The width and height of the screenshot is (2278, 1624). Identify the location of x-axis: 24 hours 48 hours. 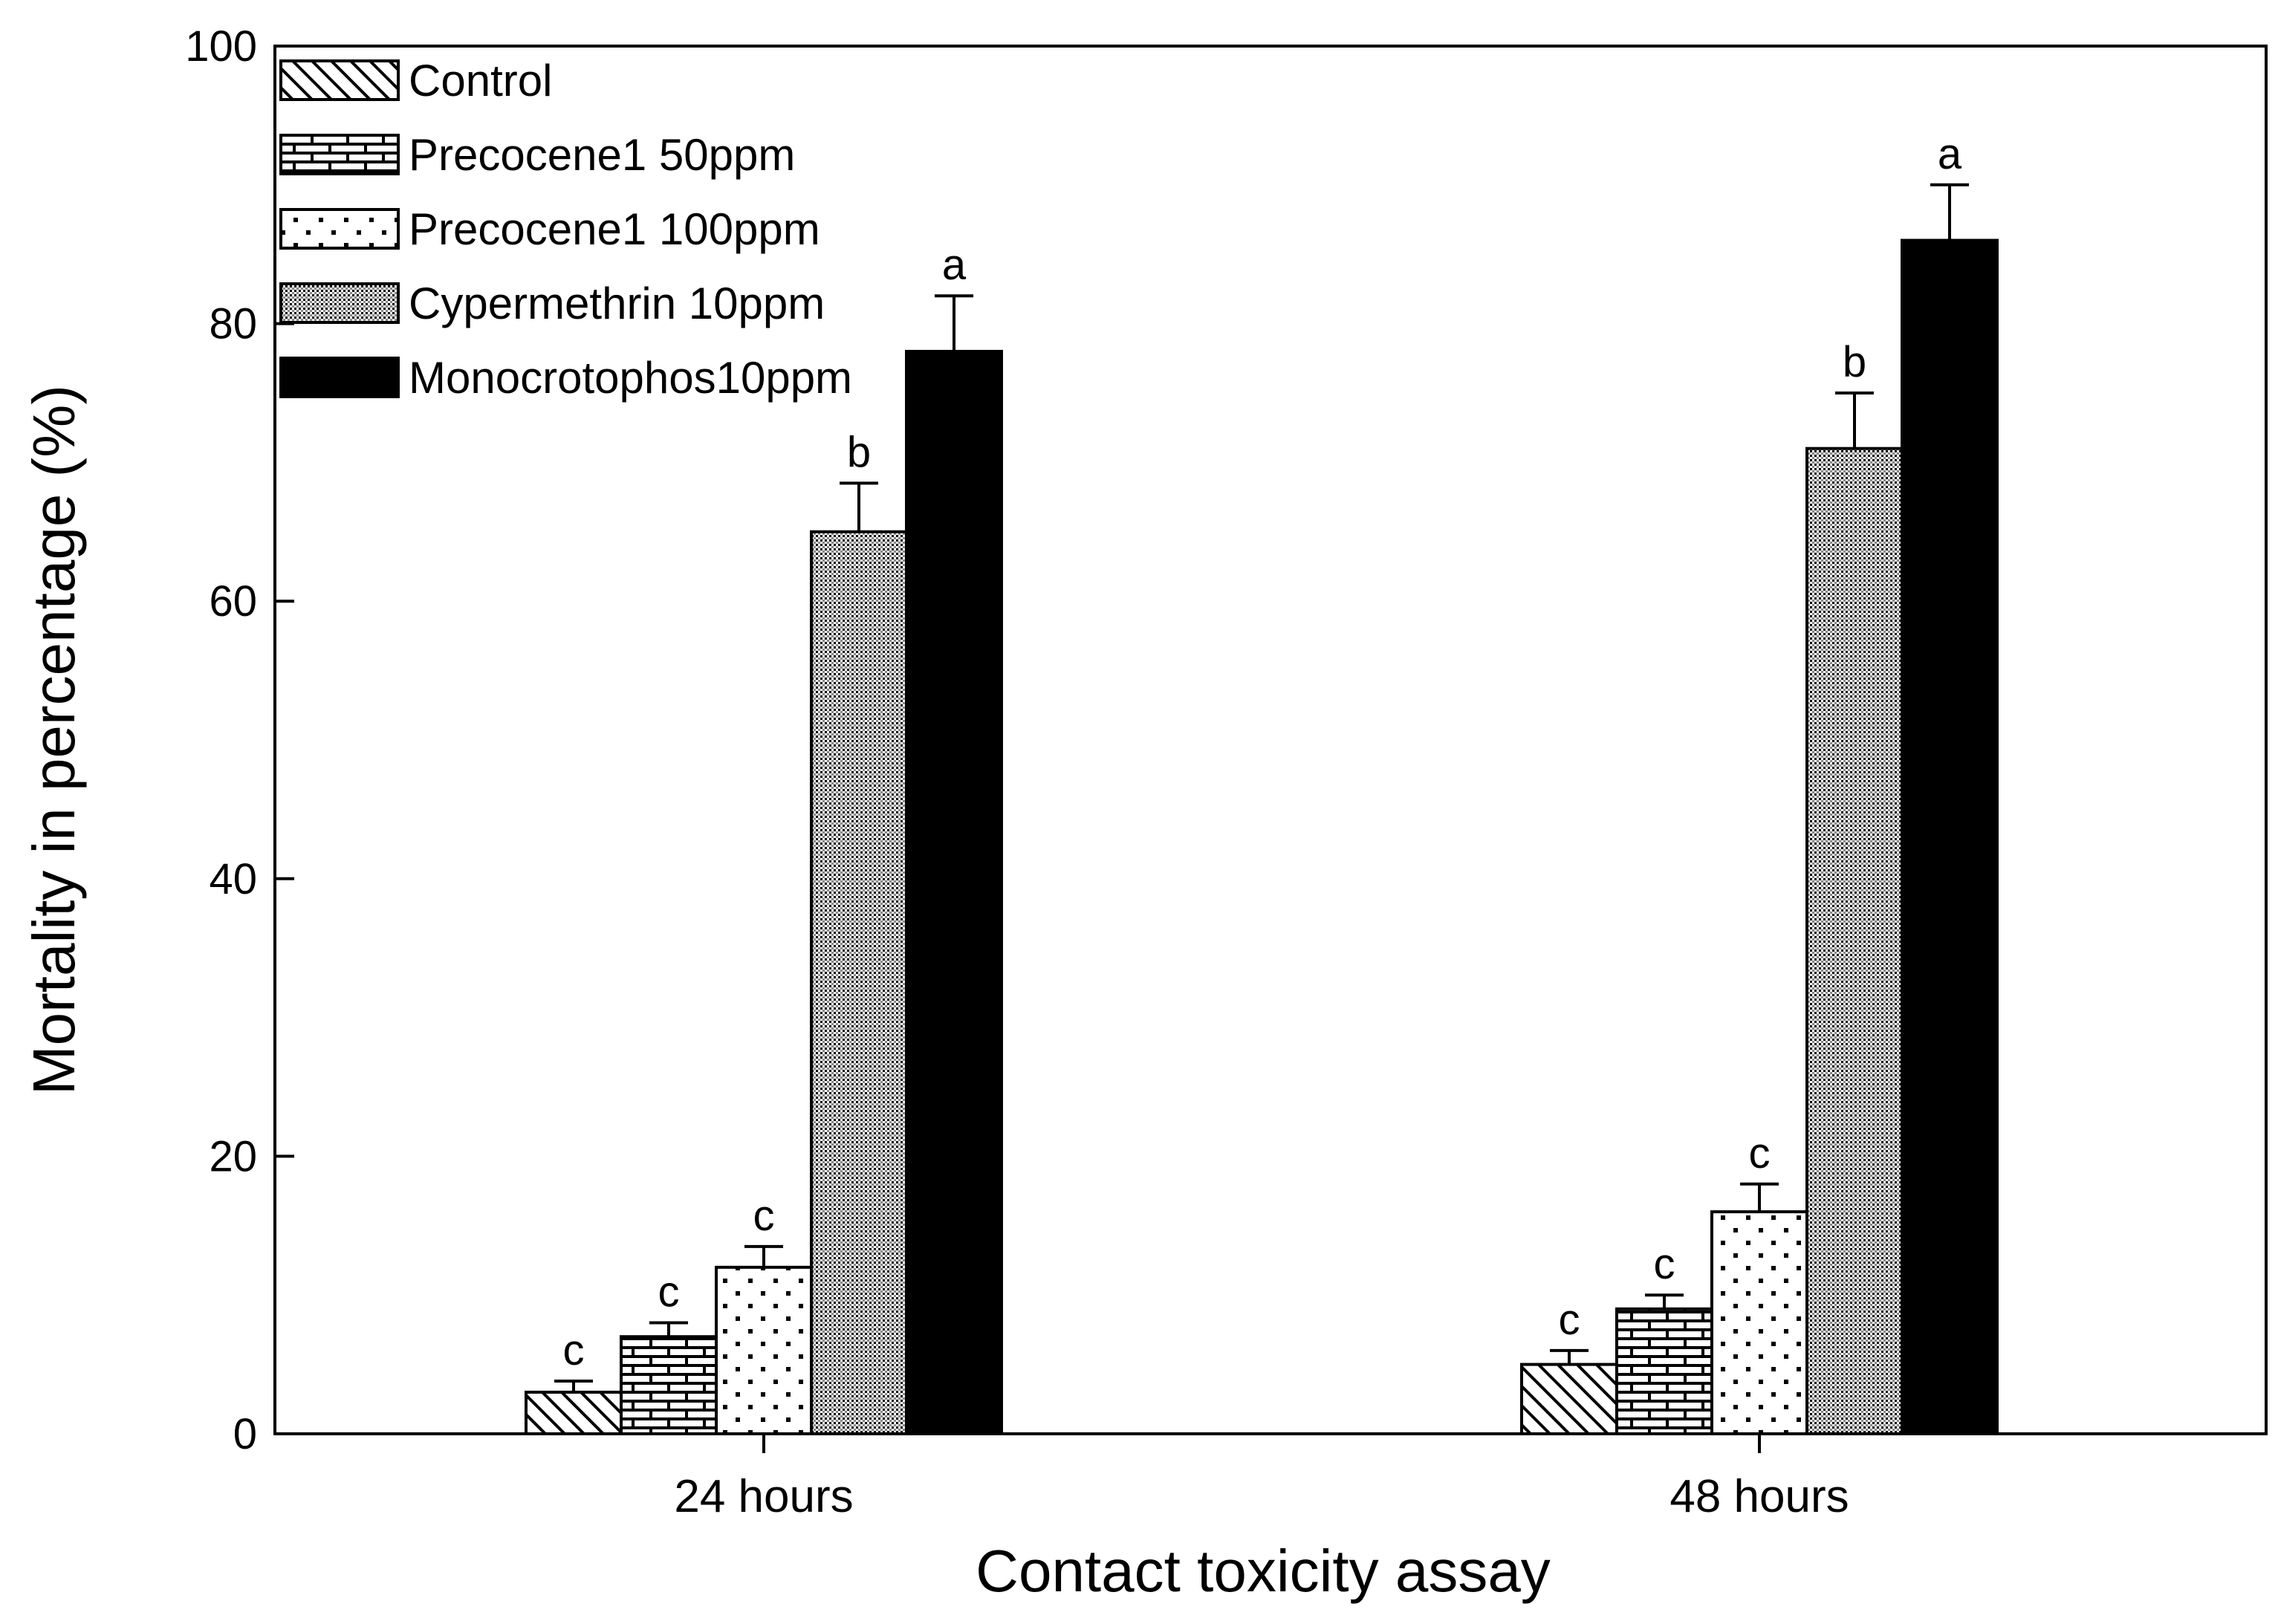
(1261, 1478).